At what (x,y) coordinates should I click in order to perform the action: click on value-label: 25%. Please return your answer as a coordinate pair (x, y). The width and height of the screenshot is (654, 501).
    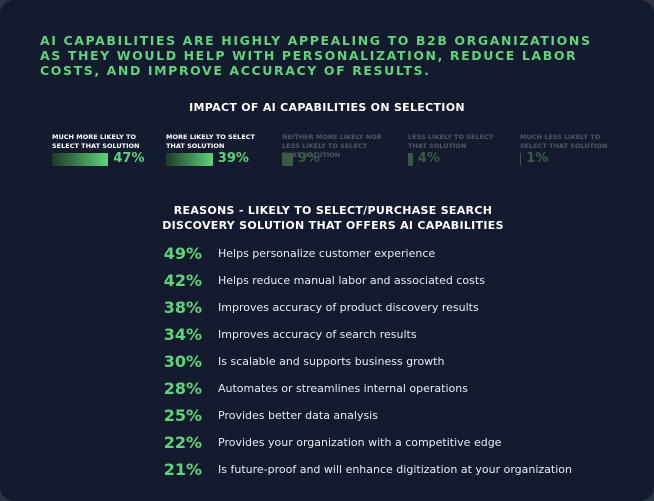
    Looking at the image, I should click on (182, 415).